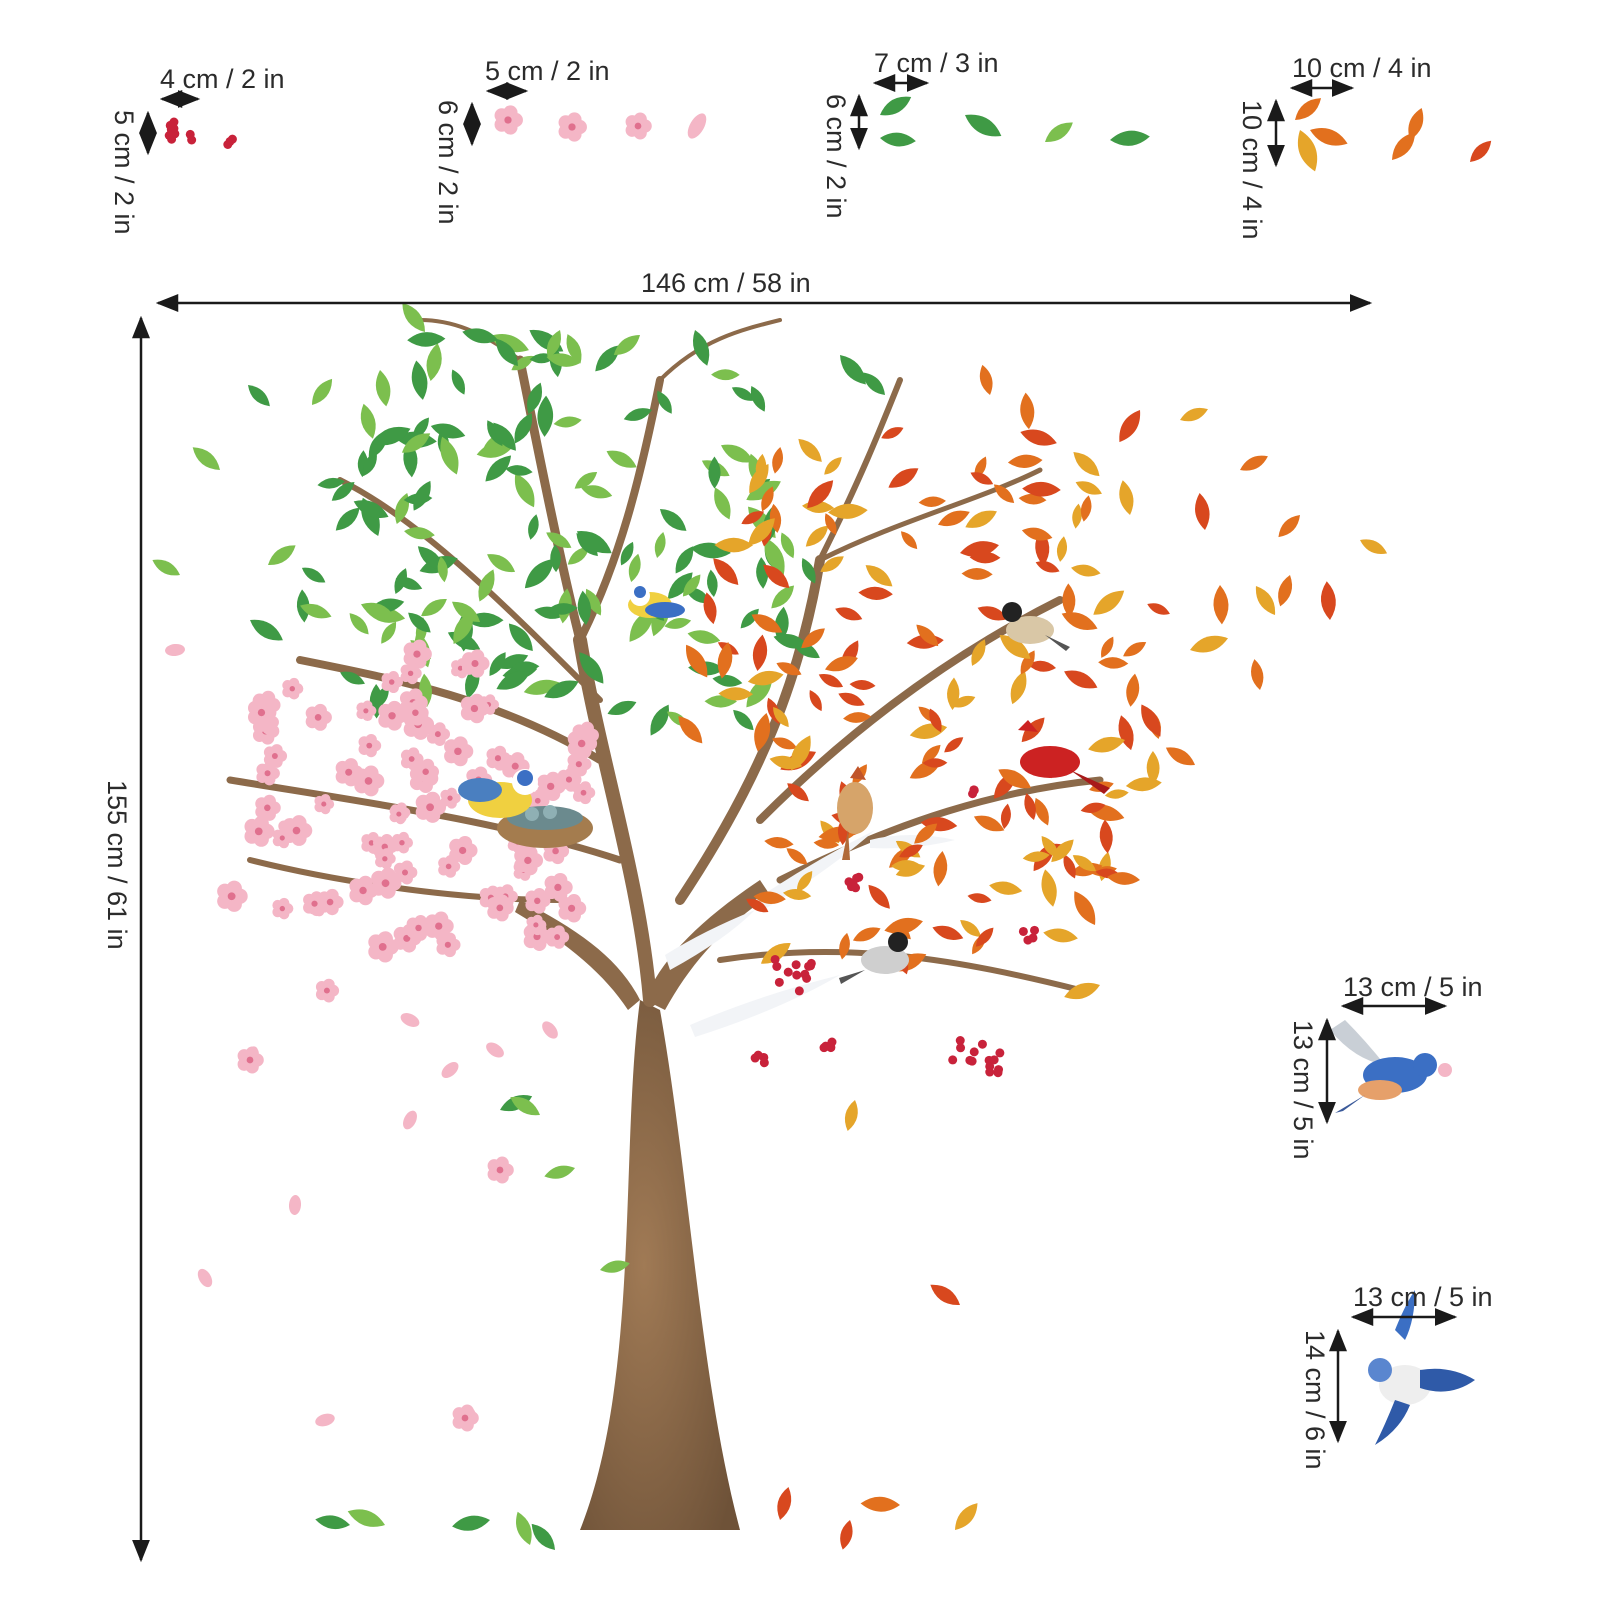  Describe the element at coordinates (874, 958) in the screenshot. I see `chickadee-icon` at that location.